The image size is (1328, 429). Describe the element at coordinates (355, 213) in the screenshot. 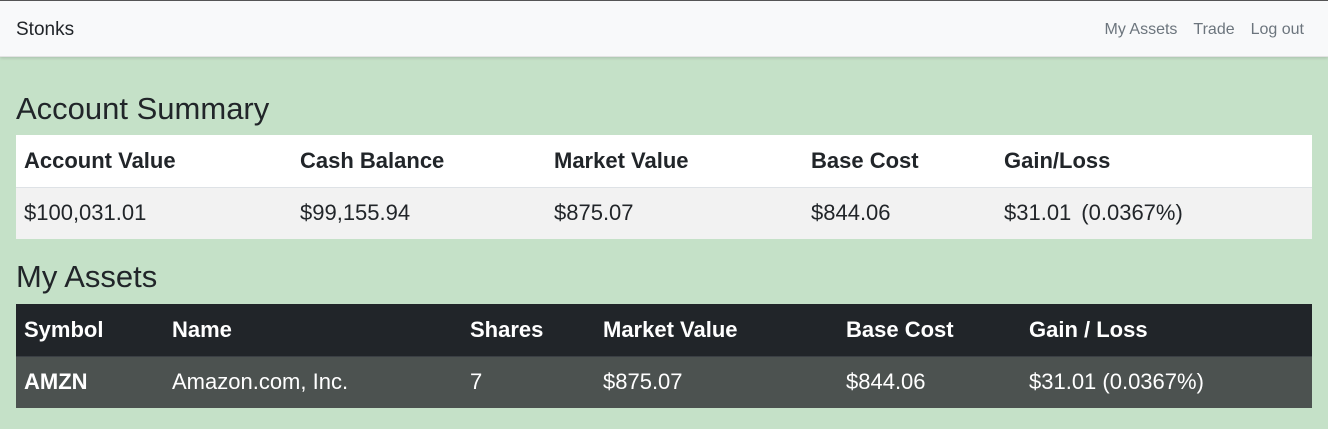

I see `cash-balance: $99,155.94` at that location.